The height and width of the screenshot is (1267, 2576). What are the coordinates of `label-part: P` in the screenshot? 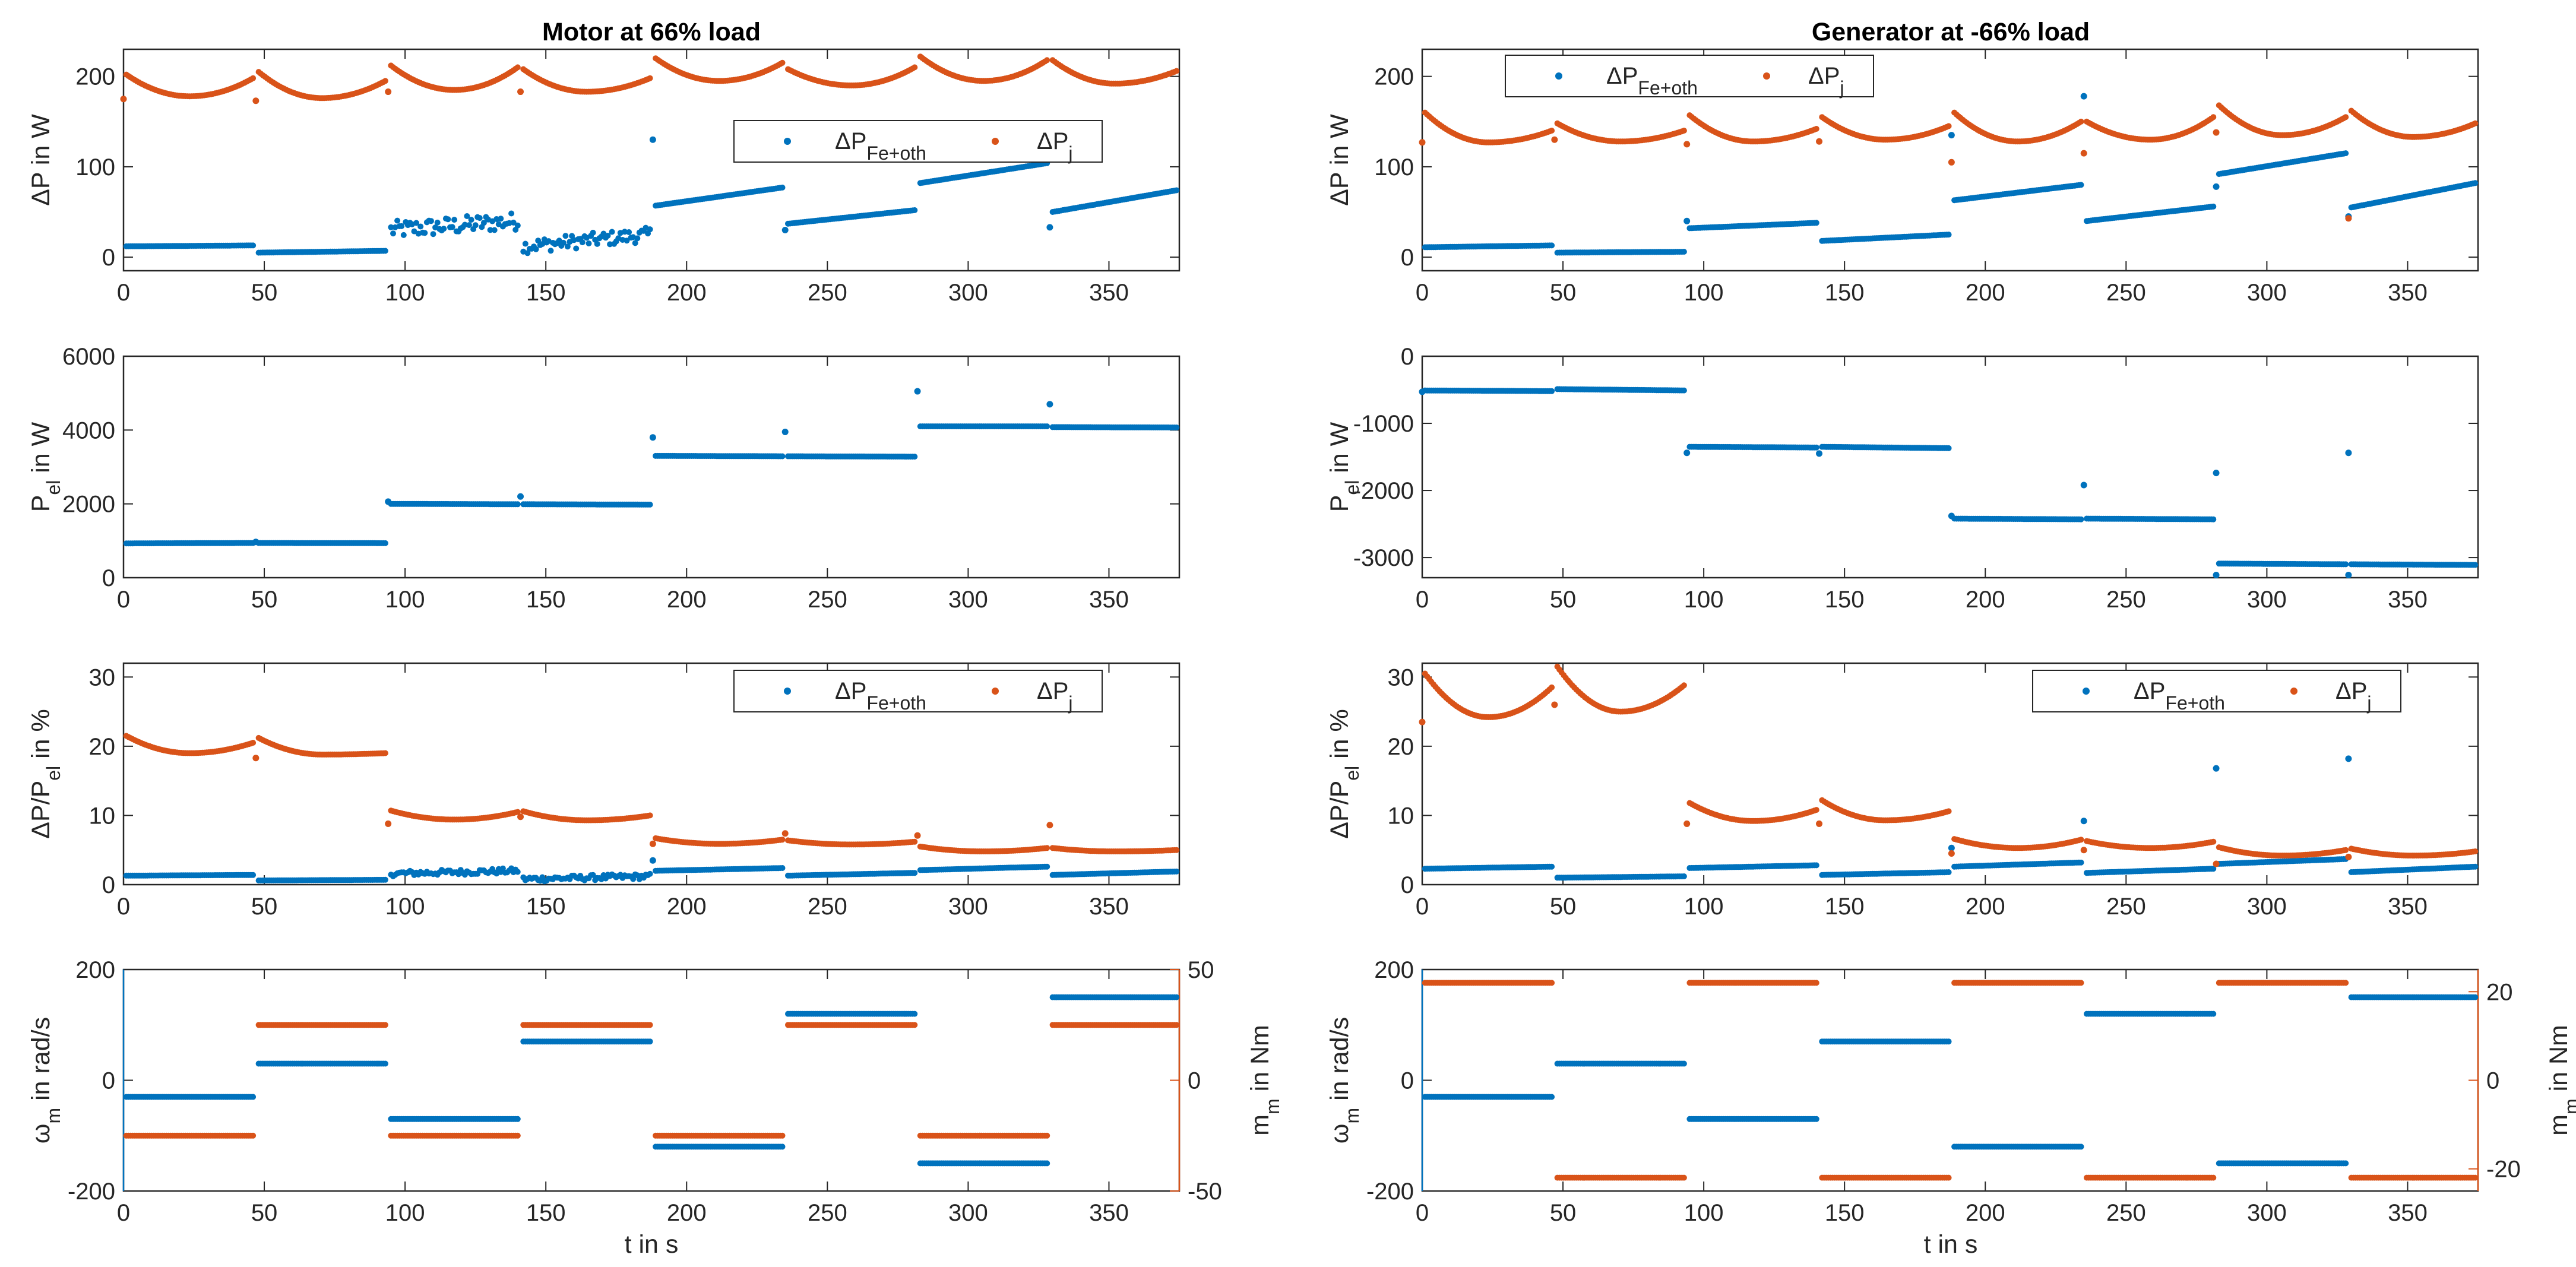 It's located at (41, 504).